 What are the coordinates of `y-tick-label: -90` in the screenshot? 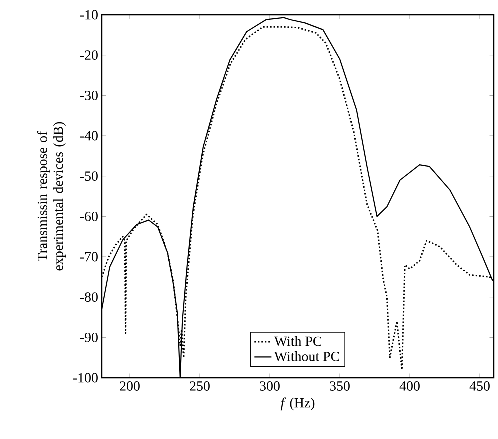 It's located at (89, 337).